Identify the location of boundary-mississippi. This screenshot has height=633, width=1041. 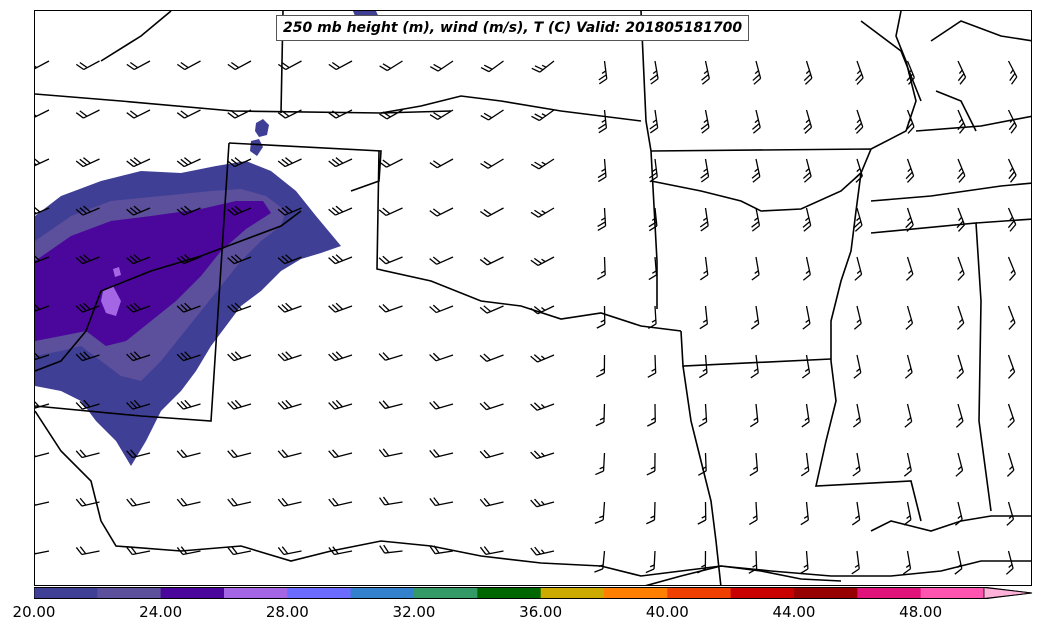
(893, 80).